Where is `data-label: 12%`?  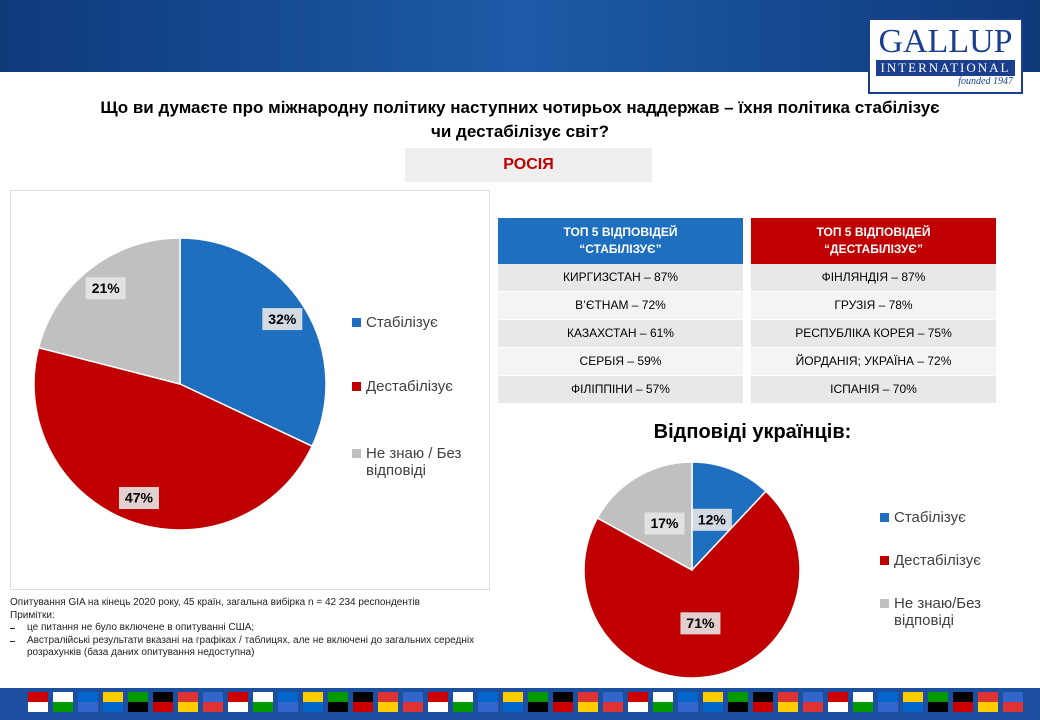
data-label: 12% is located at coordinates (712, 519).